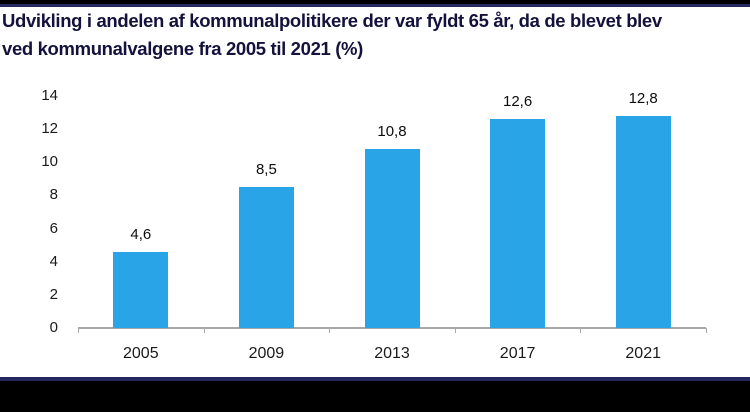  Describe the element at coordinates (375, 379) in the screenshot. I see `bottom-accent-line` at that location.